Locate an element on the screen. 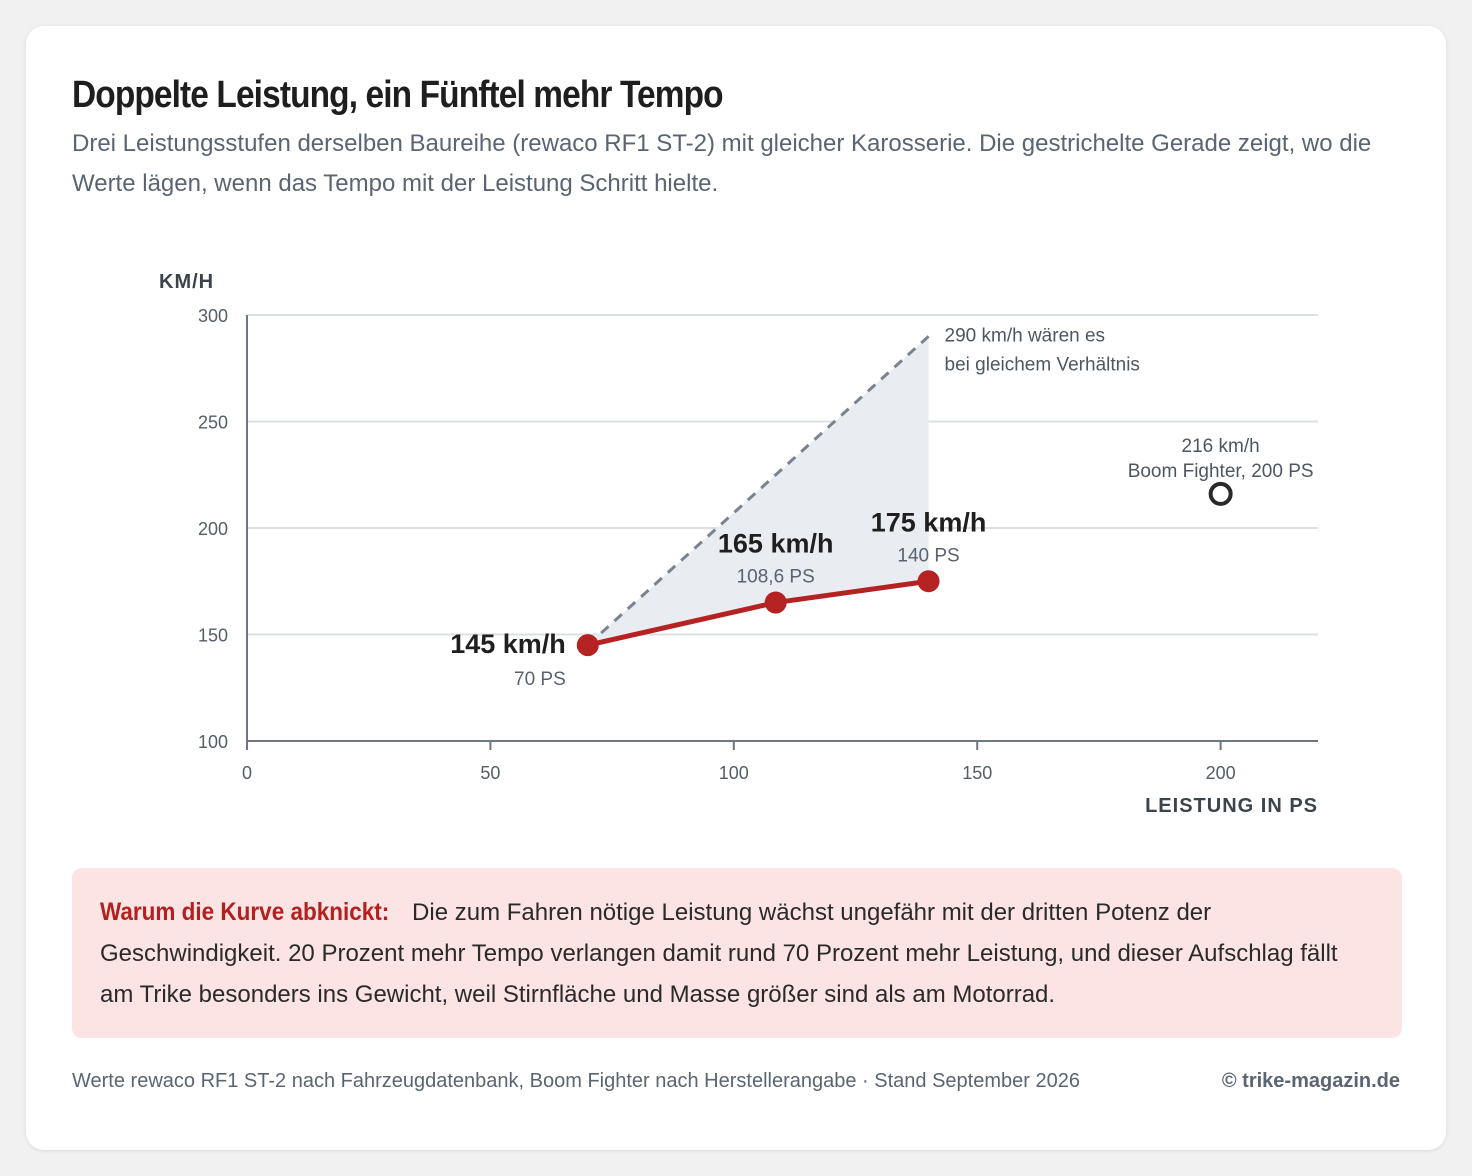  comparison-point is located at coordinates (1220, 493).